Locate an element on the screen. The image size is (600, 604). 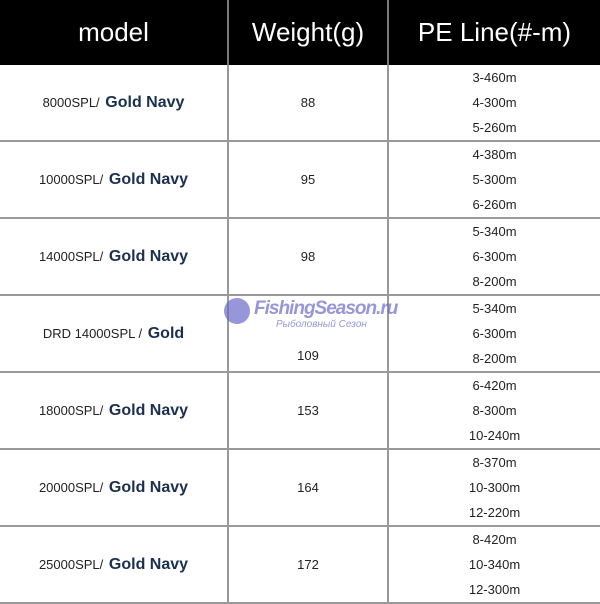
model-cell: 20000SPL/ Gold Navy is located at coordinates (114, 488).